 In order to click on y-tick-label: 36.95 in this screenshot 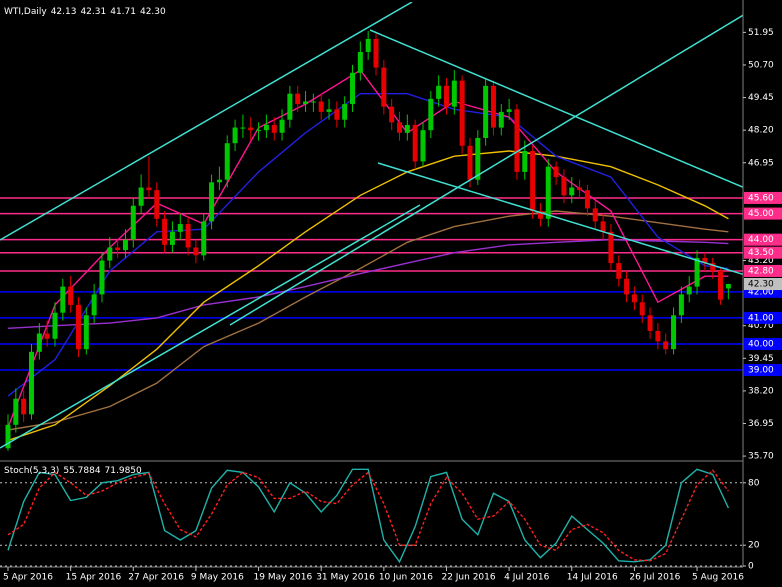, I will do `click(761, 424)`.